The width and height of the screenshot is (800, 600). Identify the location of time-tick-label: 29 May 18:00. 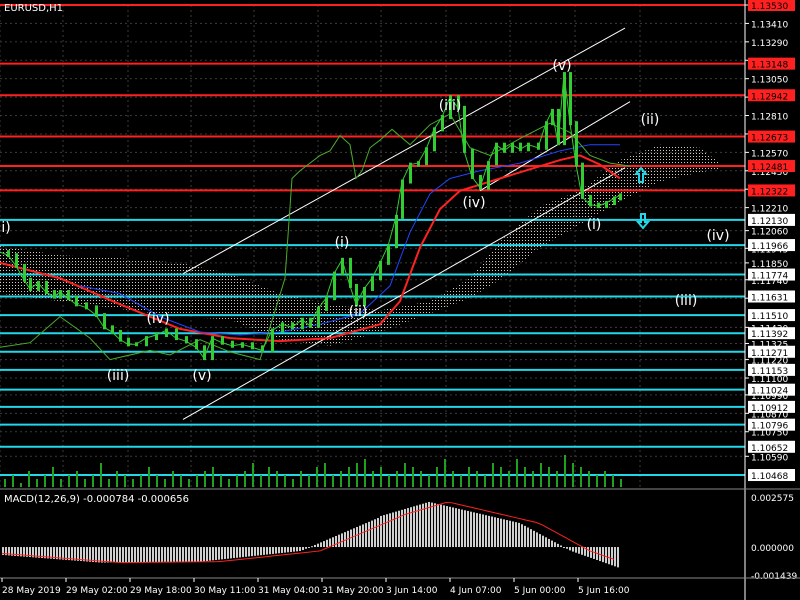
(161, 591).